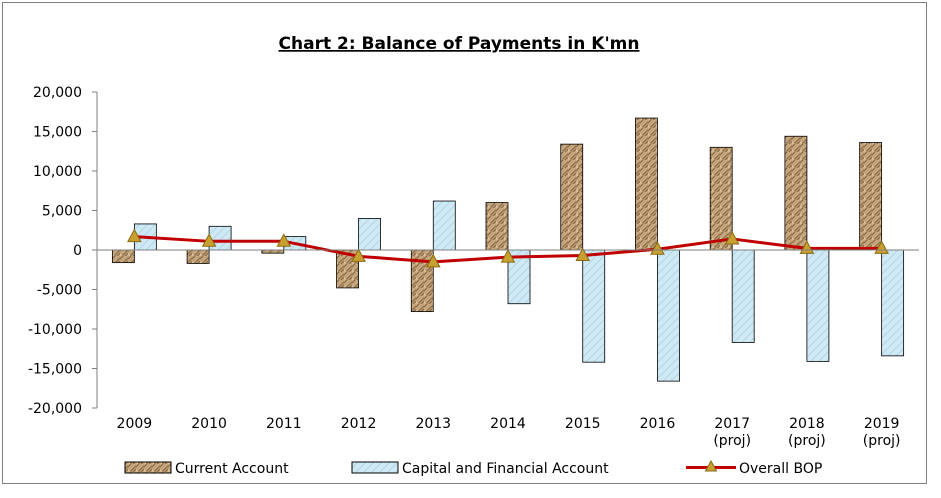 The height and width of the screenshot is (498, 941). What do you see at coordinates (459, 44) in the screenshot?
I see `chart-title: Chart 2: Balance of Payments in K'mn` at bounding box center [459, 44].